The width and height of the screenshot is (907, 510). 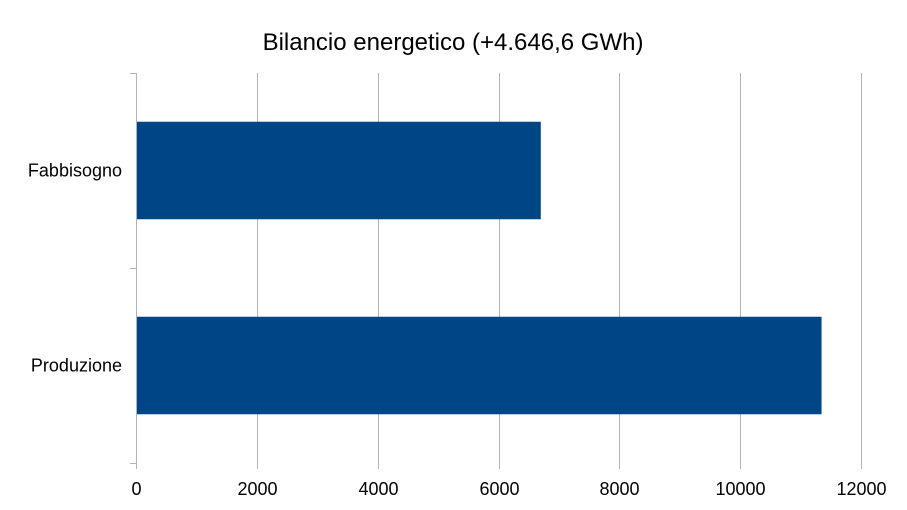 What do you see at coordinates (75, 171) in the screenshot?
I see `category-label: Fabbisogno` at bounding box center [75, 171].